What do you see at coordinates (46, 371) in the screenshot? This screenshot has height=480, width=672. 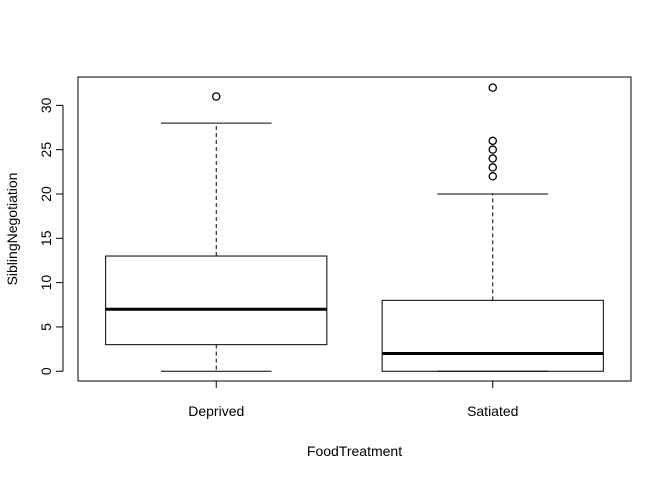 I see `y-tick-label: 0` at bounding box center [46, 371].